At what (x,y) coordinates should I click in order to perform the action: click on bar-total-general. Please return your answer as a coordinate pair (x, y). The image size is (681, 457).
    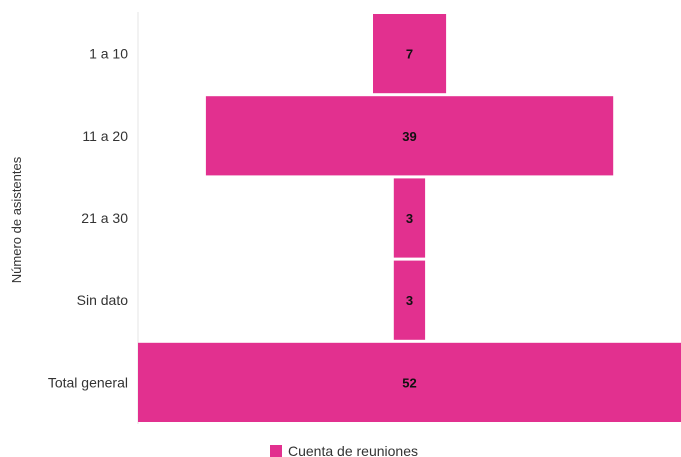
    Looking at the image, I should click on (409, 382).